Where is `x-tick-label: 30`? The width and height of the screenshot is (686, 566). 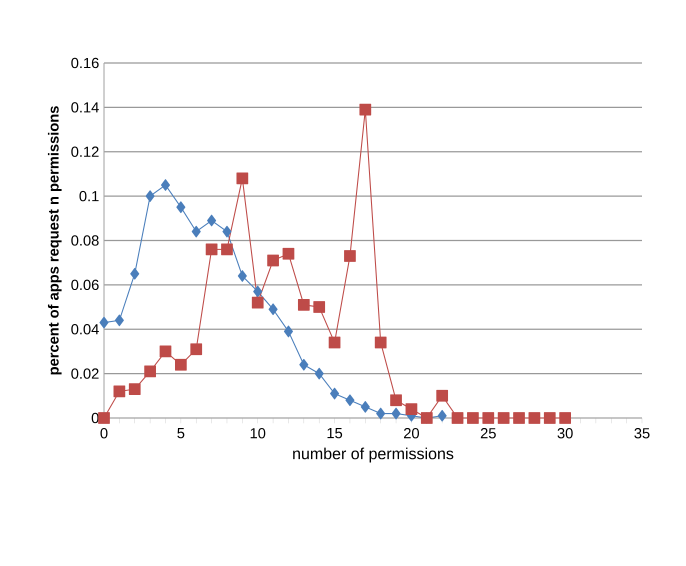
x-tick-label: 30 is located at coordinates (565, 433).